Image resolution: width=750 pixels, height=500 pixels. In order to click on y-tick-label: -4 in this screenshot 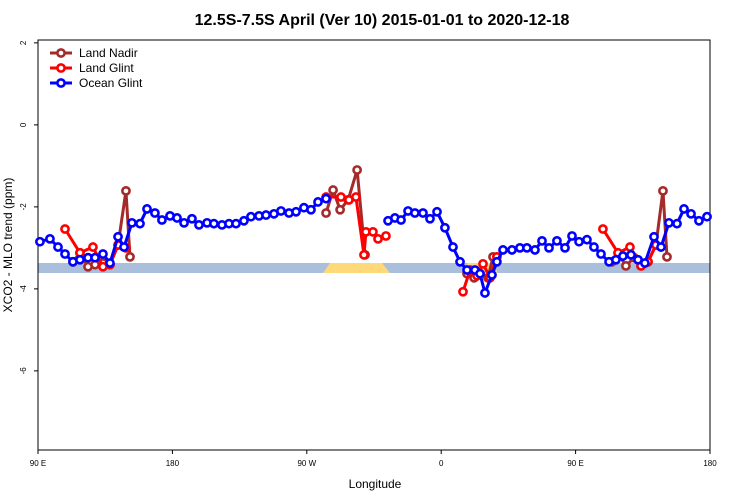, I will do `click(23, 289)`.